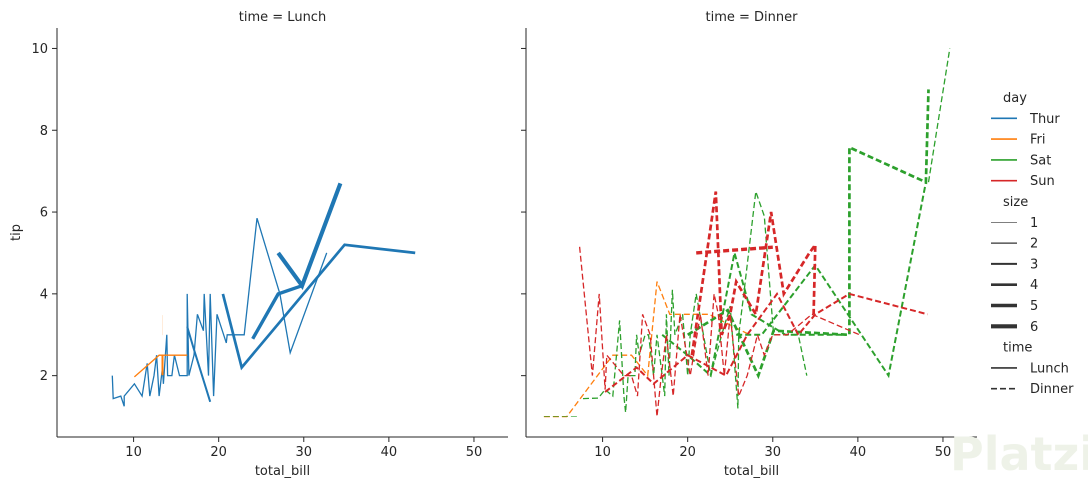  What do you see at coordinates (1019, 454) in the screenshot?
I see `watermark-text: Platzi` at bounding box center [1019, 454].